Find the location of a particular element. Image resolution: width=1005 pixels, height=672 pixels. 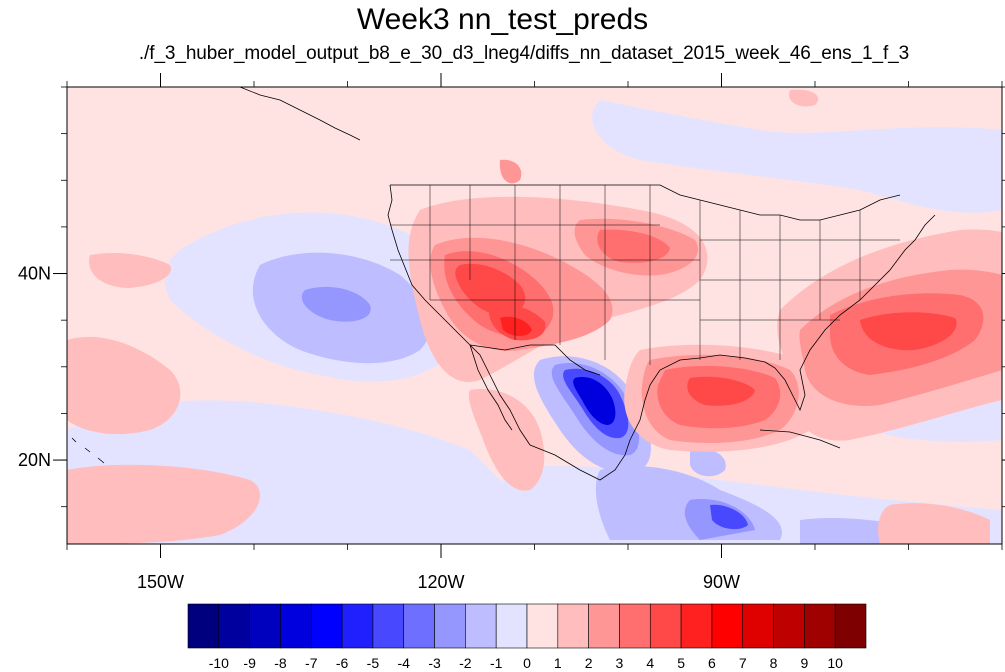

colorbar-label: -1 is located at coordinates (496, 663).